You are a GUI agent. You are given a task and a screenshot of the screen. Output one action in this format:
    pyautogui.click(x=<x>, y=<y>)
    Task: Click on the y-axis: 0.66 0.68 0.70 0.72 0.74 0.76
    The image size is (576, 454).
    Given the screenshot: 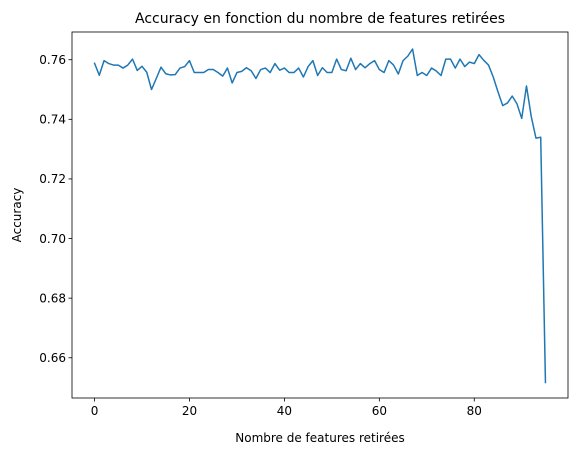 What is the action you would take?
    pyautogui.click(x=55, y=209)
    